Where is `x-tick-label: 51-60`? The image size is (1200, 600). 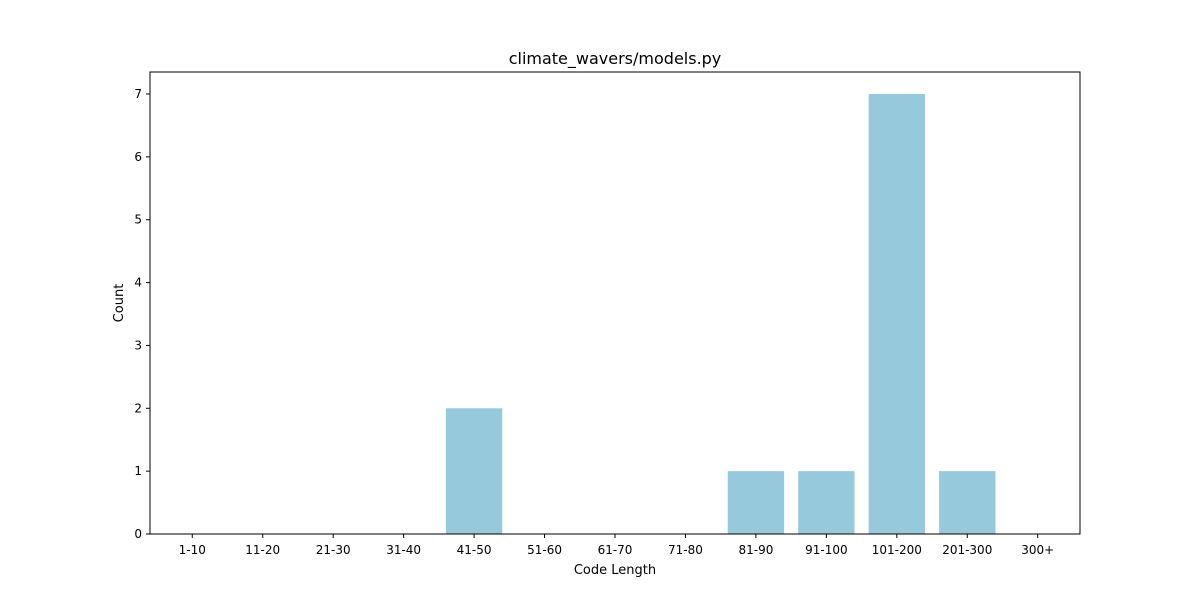 x-tick-label: 51-60 is located at coordinates (544, 550).